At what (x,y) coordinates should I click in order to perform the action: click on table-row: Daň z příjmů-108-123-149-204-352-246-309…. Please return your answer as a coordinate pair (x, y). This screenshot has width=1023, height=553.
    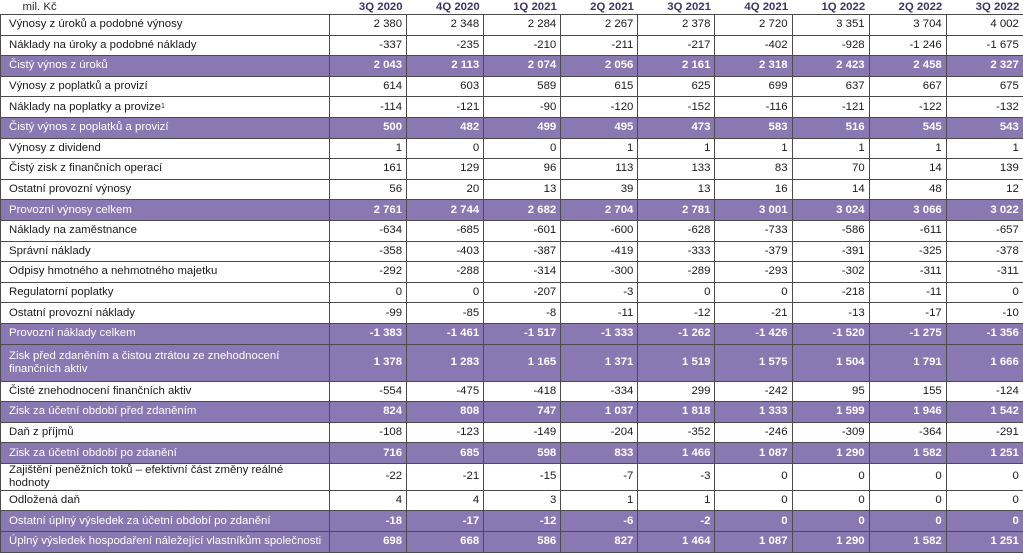
    Looking at the image, I should click on (512, 432).